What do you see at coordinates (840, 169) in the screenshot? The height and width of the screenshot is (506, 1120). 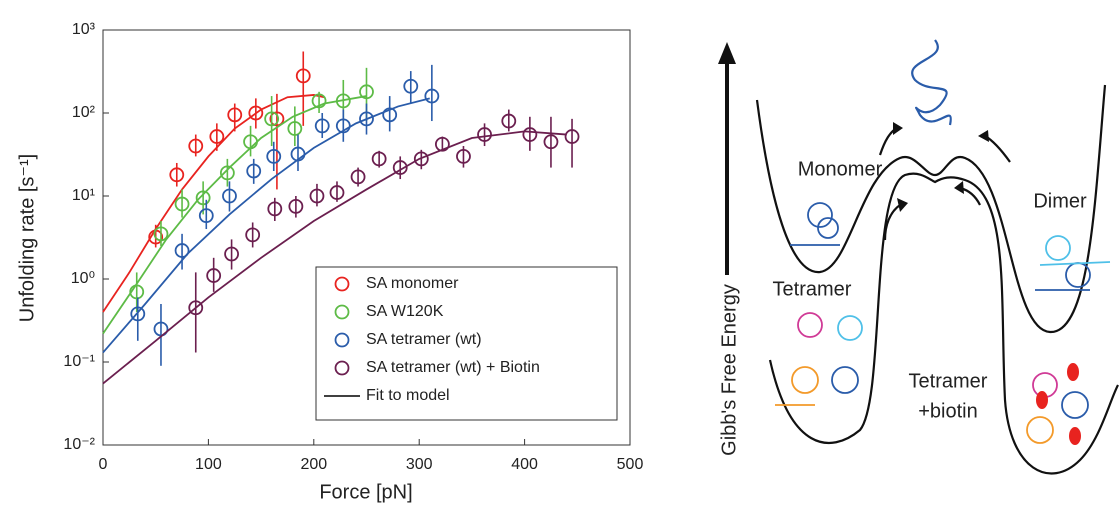 I see `diagram-label: Monomer` at bounding box center [840, 169].